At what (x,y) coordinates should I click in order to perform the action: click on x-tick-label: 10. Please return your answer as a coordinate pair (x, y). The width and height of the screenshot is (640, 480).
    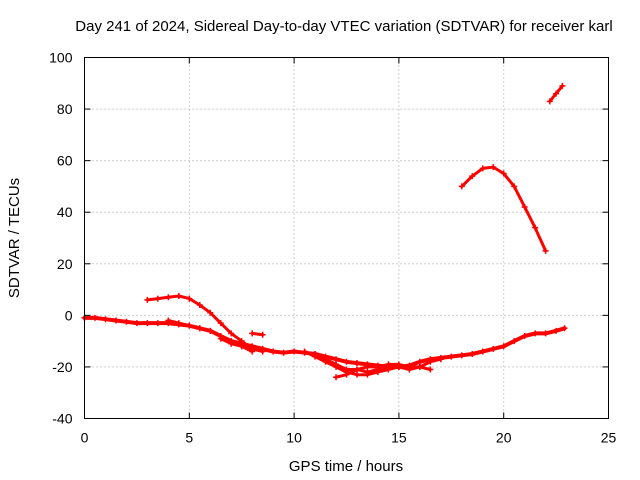
    Looking at the image, I should click on (294, 438).